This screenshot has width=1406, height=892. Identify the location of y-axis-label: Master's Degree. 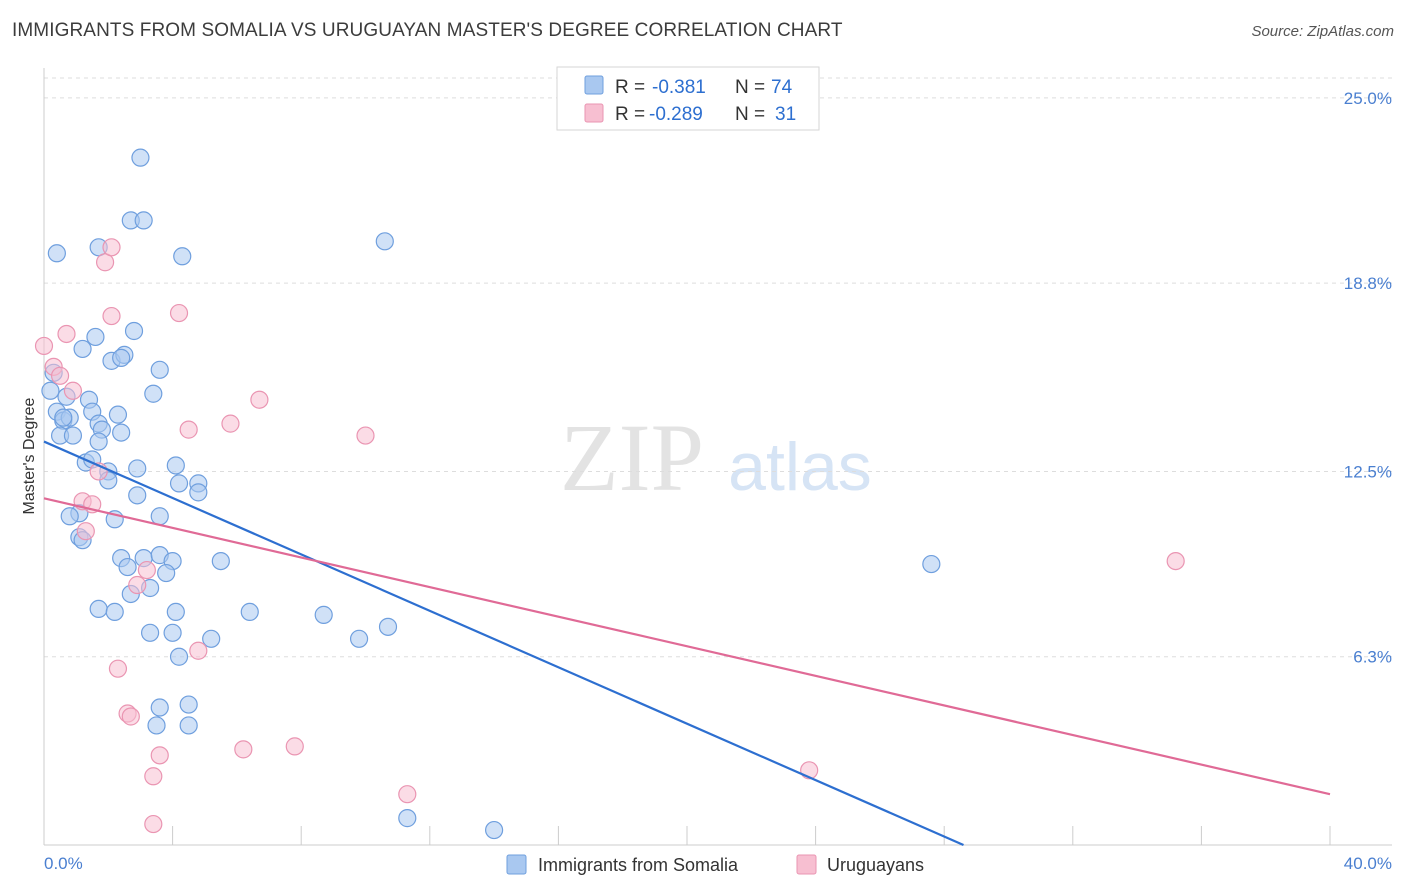
(29, 455).